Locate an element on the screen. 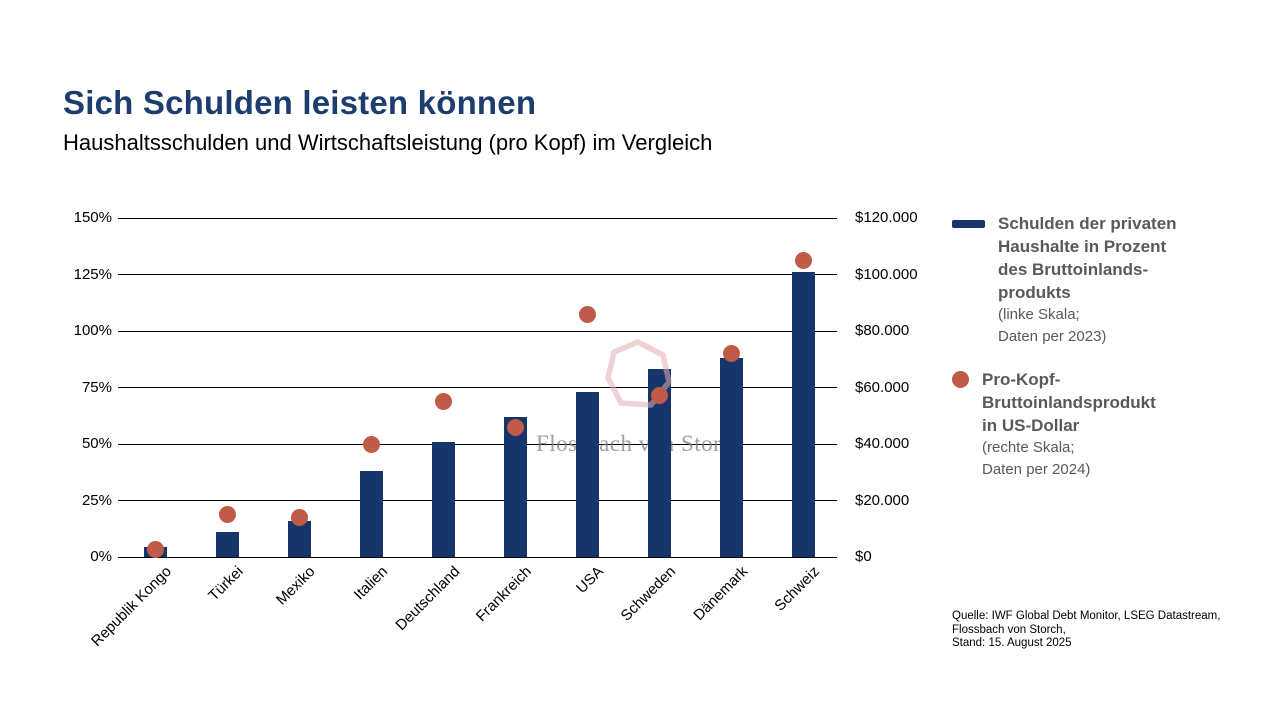 Image resolution: width=1280 pixels, height=720 pixels. gdp-dot-deutschland is located at coordinates (443, 402).